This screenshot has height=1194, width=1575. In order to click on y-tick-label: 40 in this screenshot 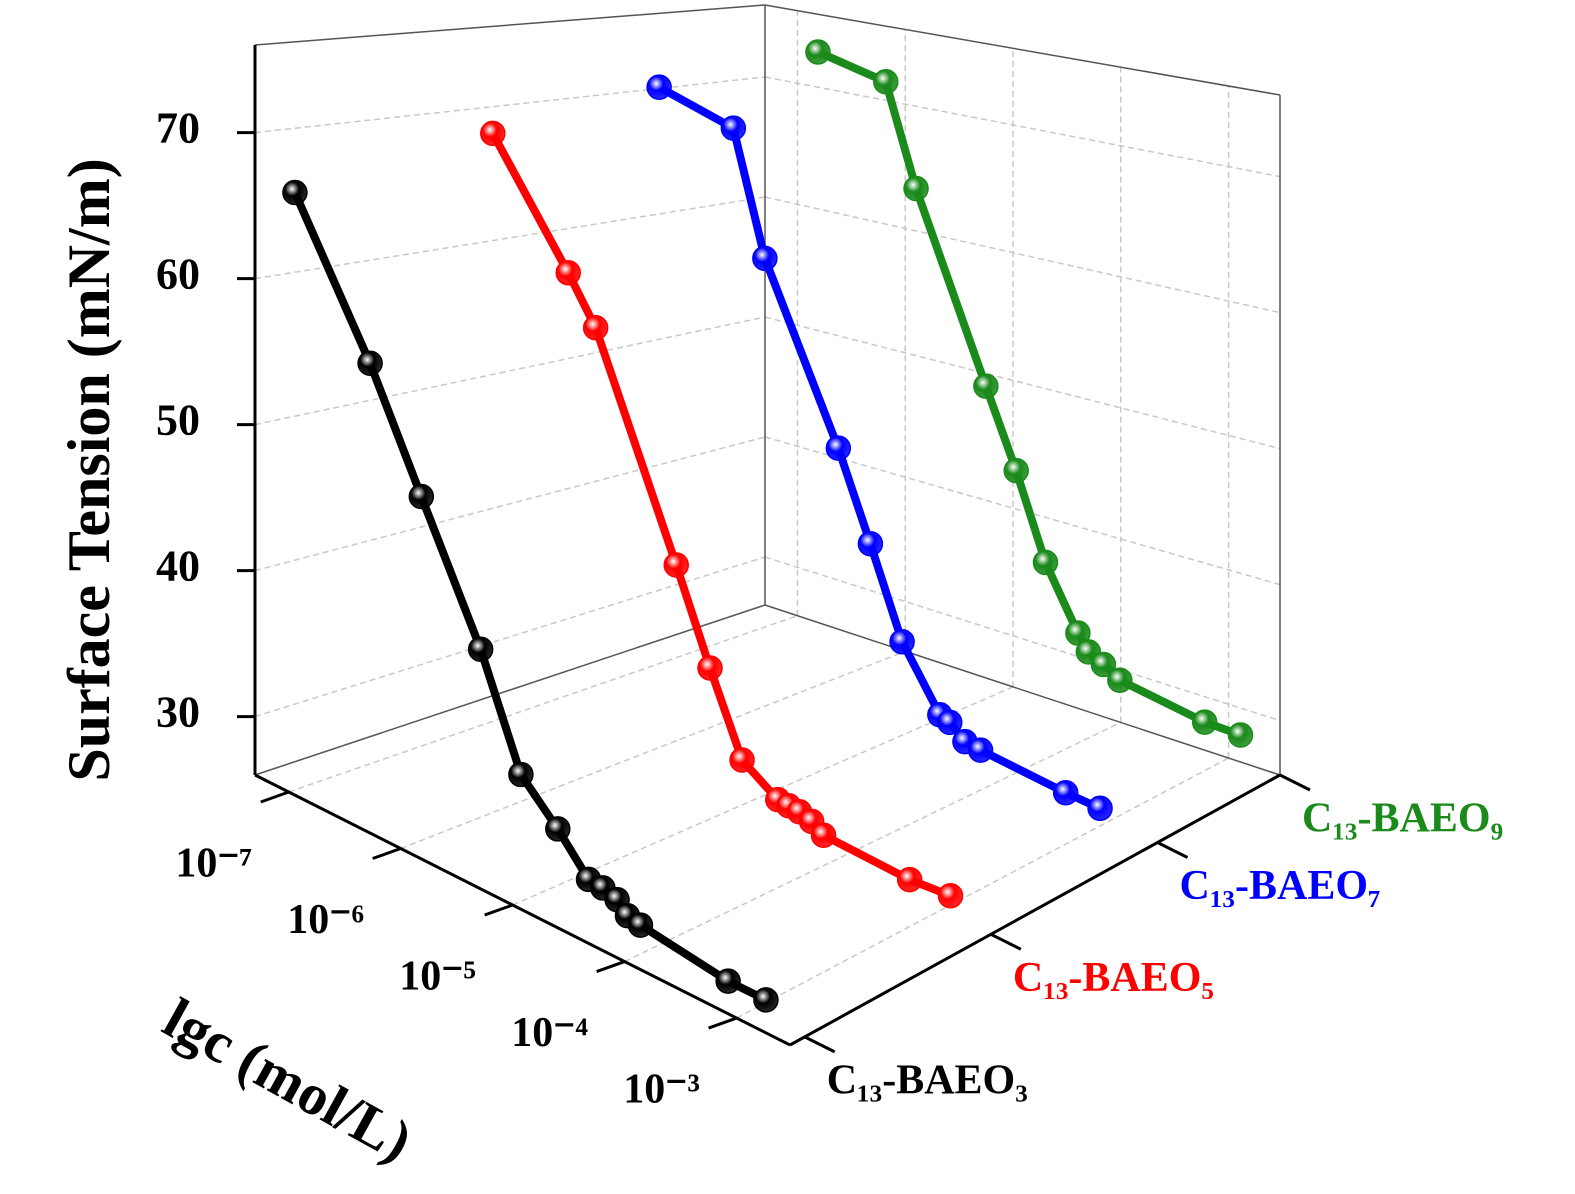, I will do `click(178, 566)`.